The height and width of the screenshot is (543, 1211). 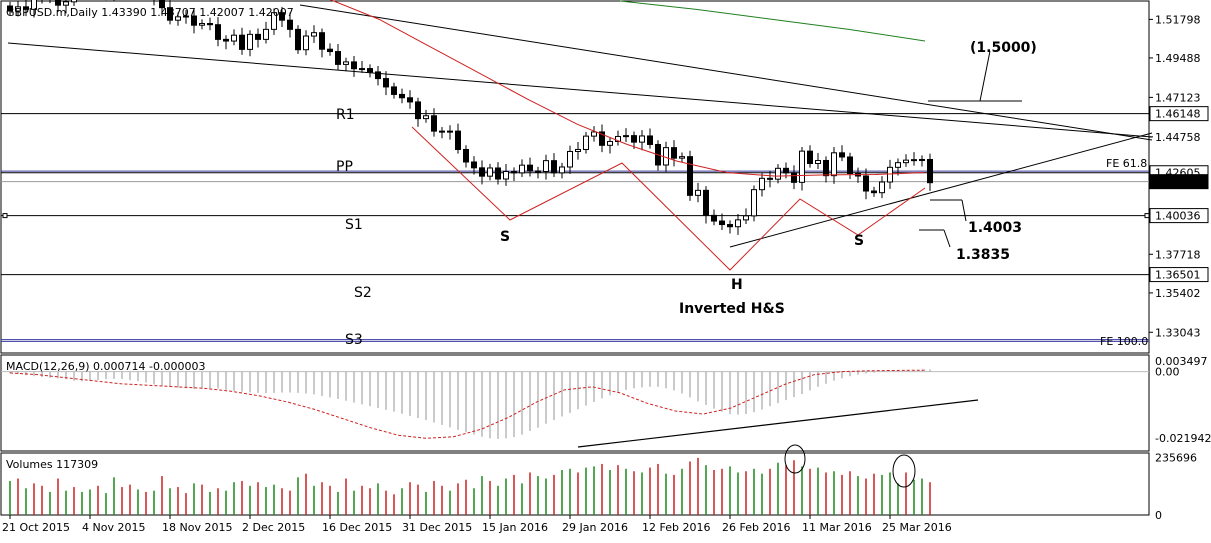 What do you see at coordinates (1158, 515) in the screenshot?
I see `volume-tick-label-1: 0` at bounding box center [1158, 515].